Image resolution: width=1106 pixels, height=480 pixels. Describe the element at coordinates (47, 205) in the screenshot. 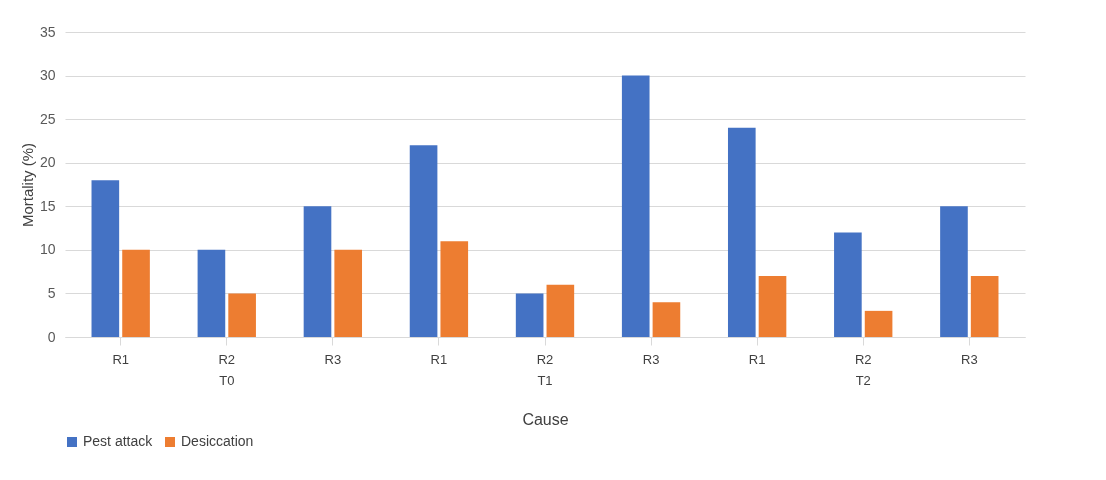

I see `y-tick-label: 15` at that location.